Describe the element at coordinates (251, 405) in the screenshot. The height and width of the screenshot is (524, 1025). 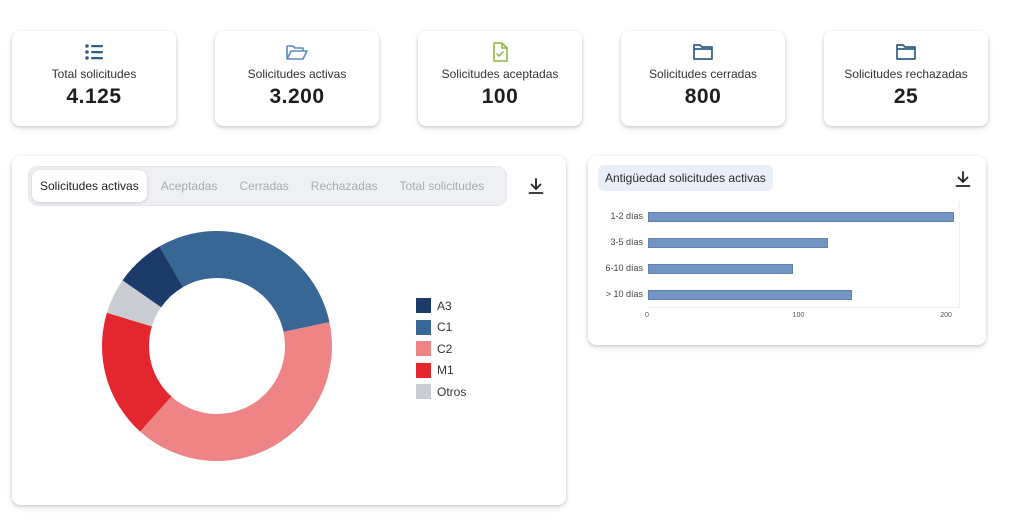
I see `donut-slice-c2` at that location.